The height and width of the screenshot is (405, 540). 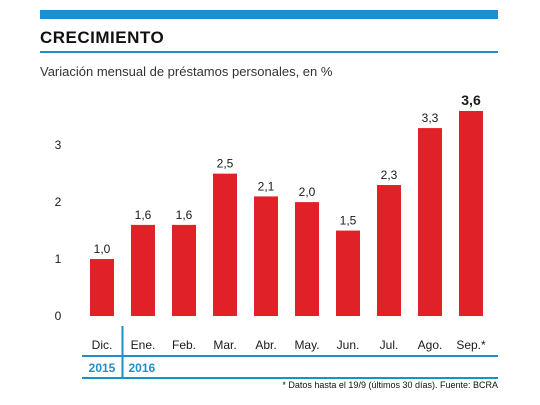 I want to click on chart-title: CRECIMIENTO, so click(x=102, y=37).